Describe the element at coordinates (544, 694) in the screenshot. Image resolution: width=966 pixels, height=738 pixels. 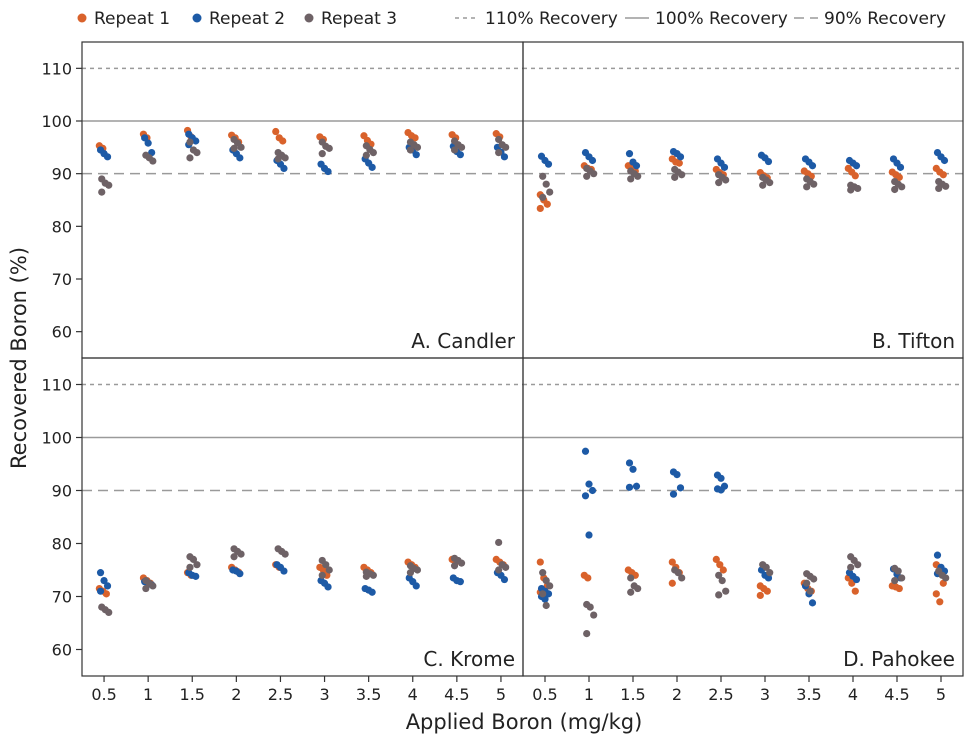
I see `x-tick-label: 0.5` at that location.